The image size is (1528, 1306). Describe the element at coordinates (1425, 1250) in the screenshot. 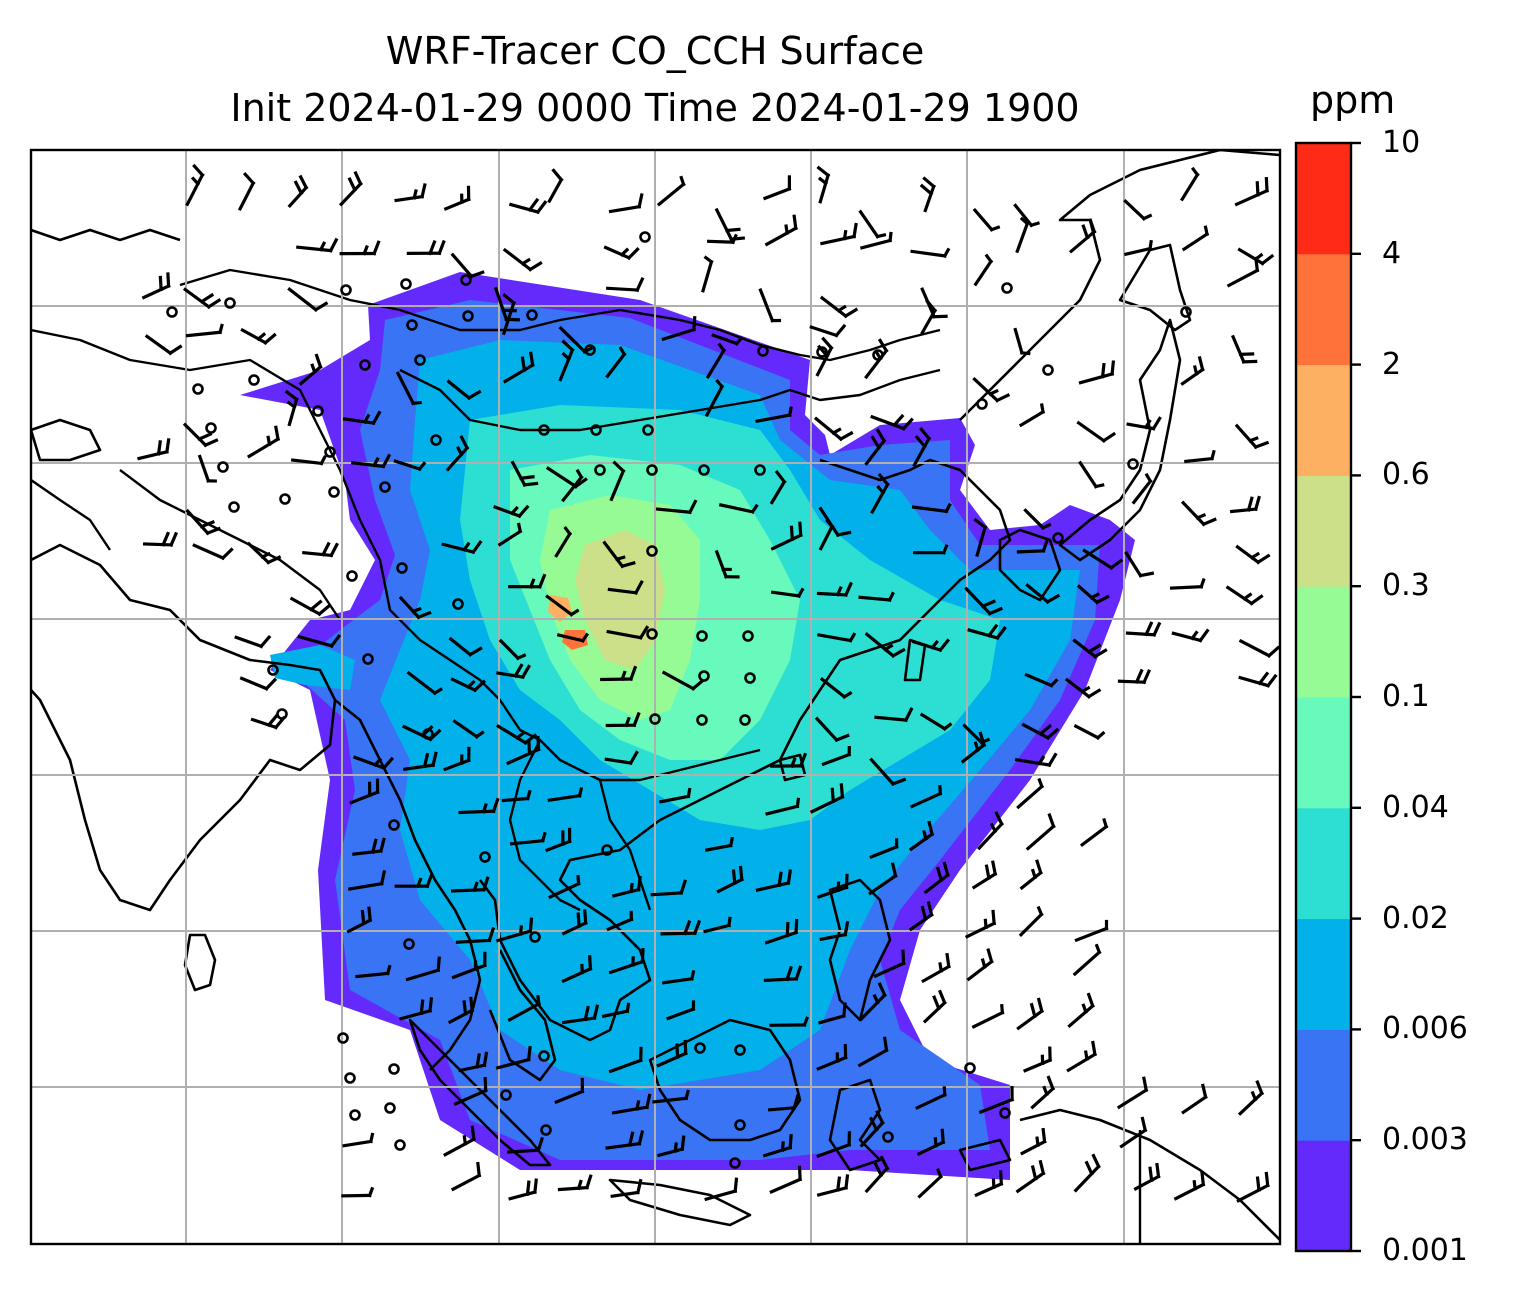

I see `colorbar-tick-label: 0.001` at that location.